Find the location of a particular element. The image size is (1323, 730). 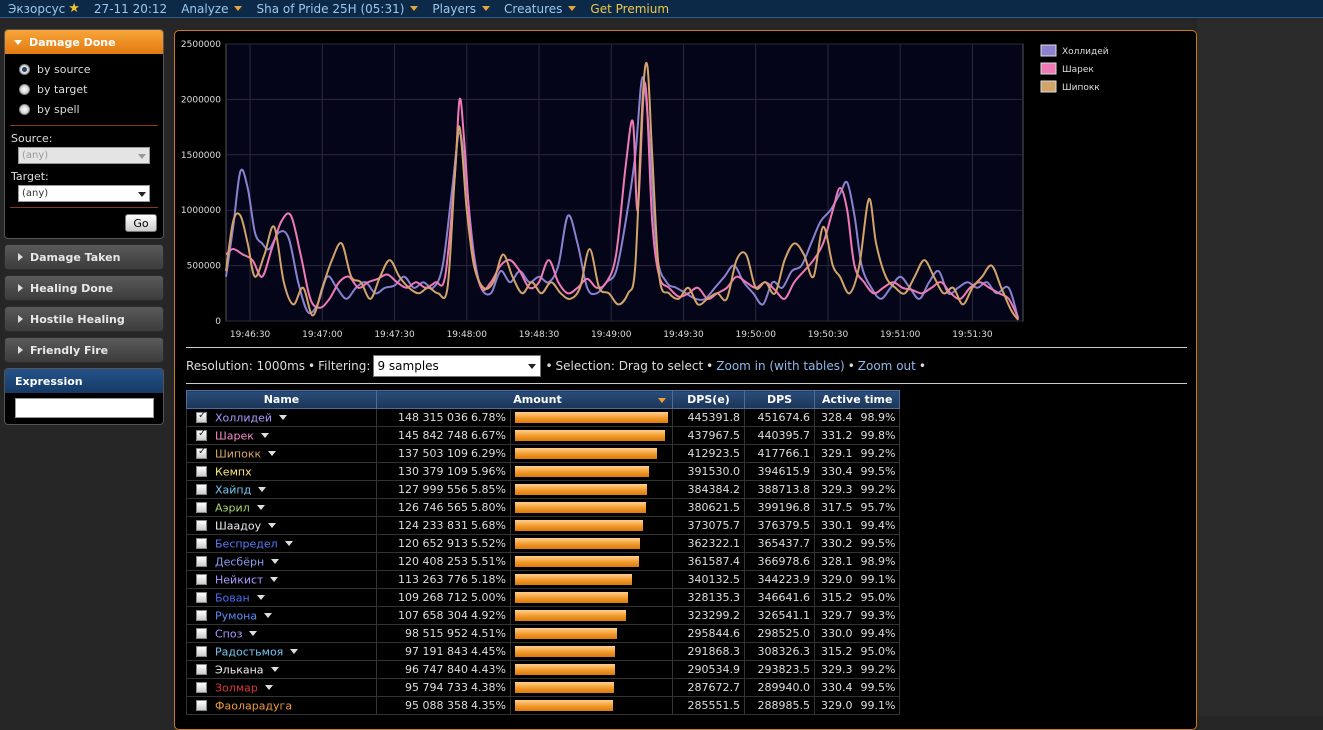

radio-by-source: by source is located at coordinates (84, 69).